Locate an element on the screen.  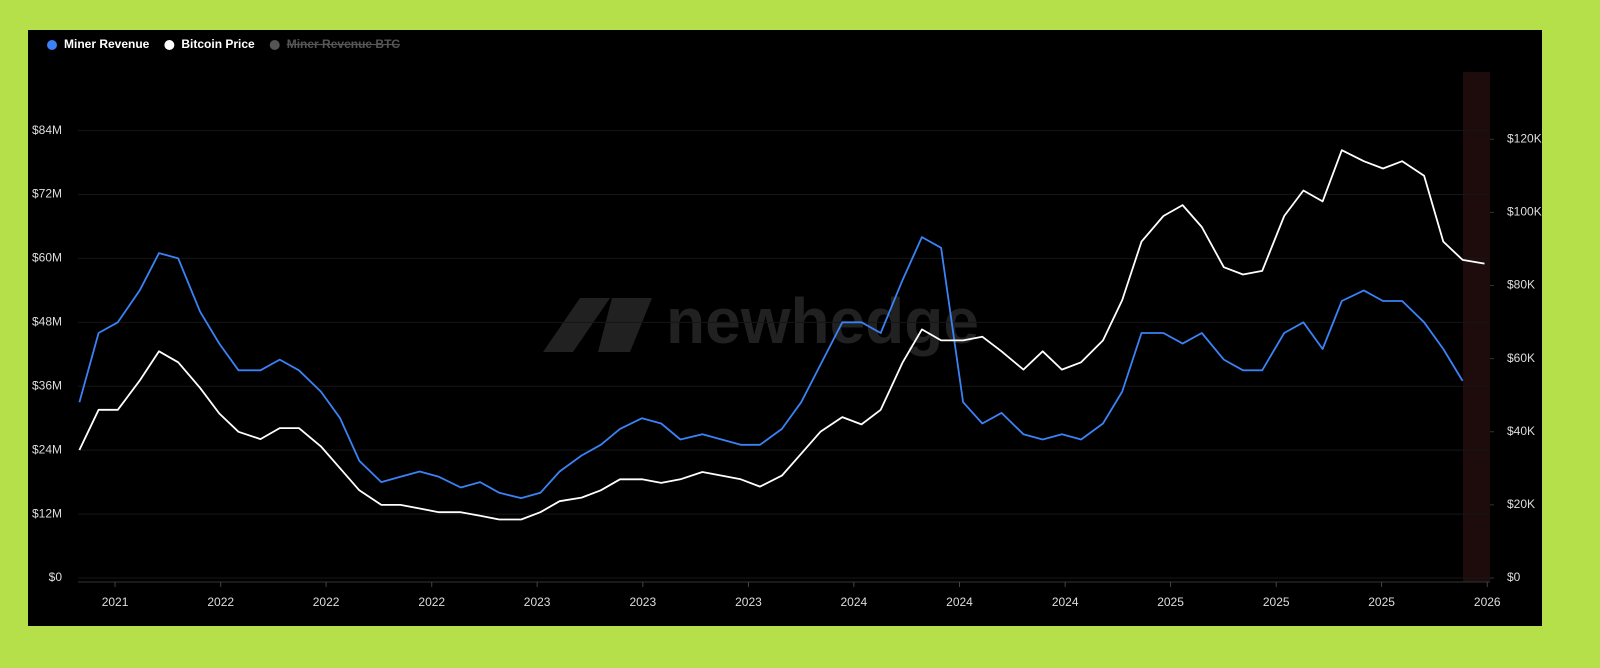
x-tick-label: 2026 is located at coordinates (1487, 602).